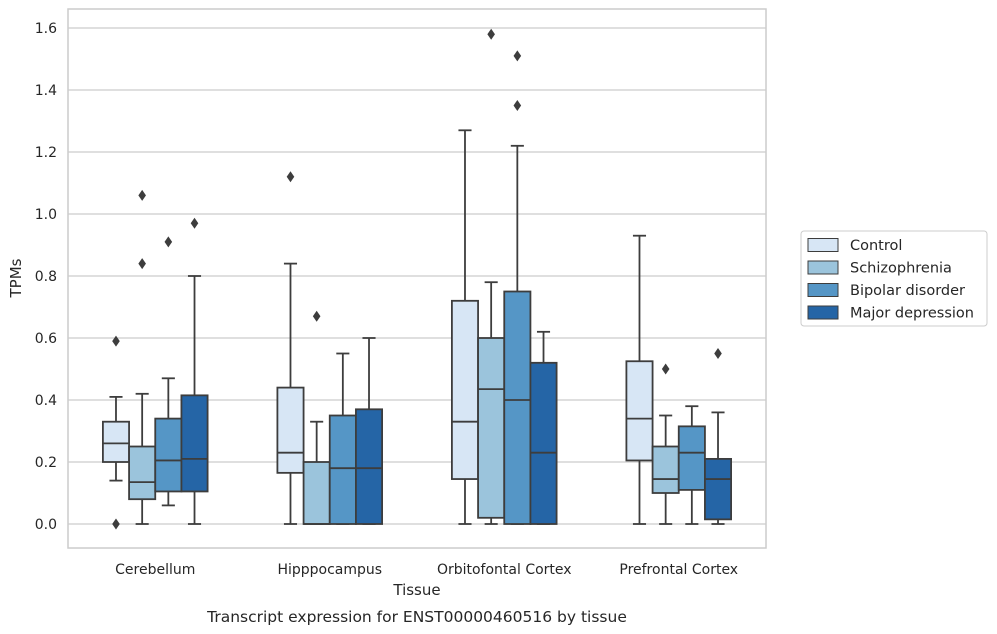  What do you see at coordinates (46, 153) in the screenshot?
I see `y-tick-label: 1.2` at bounding box center [46, 153].